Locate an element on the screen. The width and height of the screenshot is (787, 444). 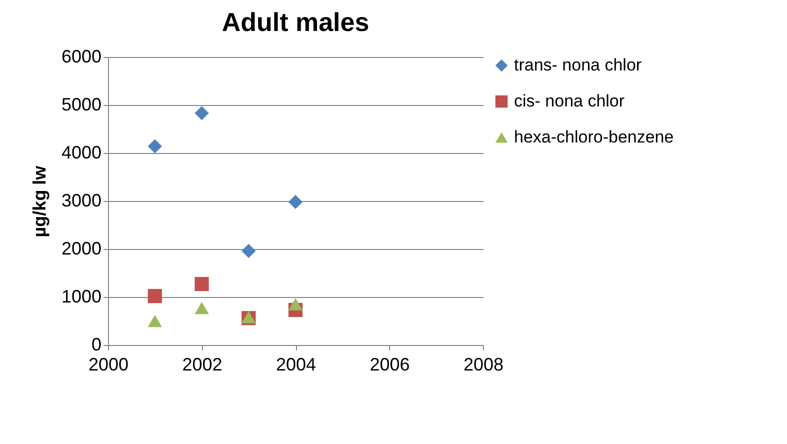
y-tick-label: 4000 is located at coordinates (81, 152).